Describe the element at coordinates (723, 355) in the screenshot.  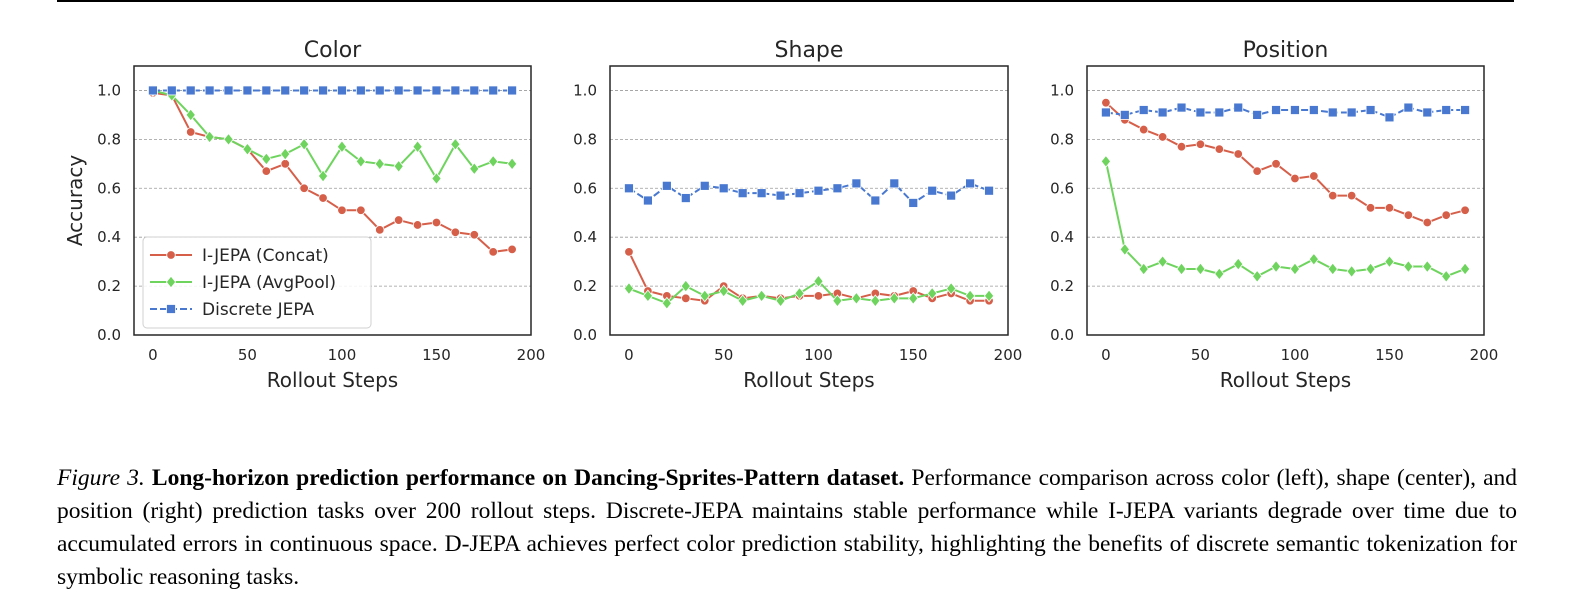
I see `x-tick-label: 50` at that location.